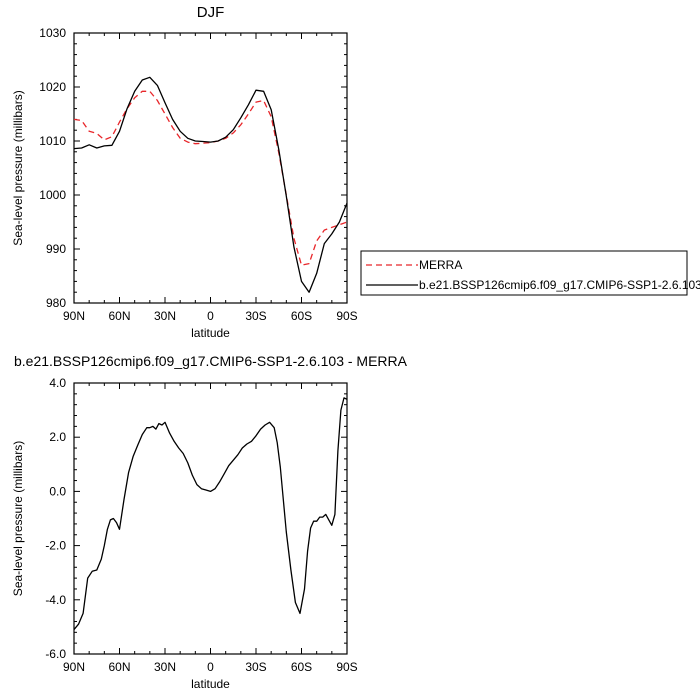  I want to click on legend-label: MERRA, so click(440, 265).